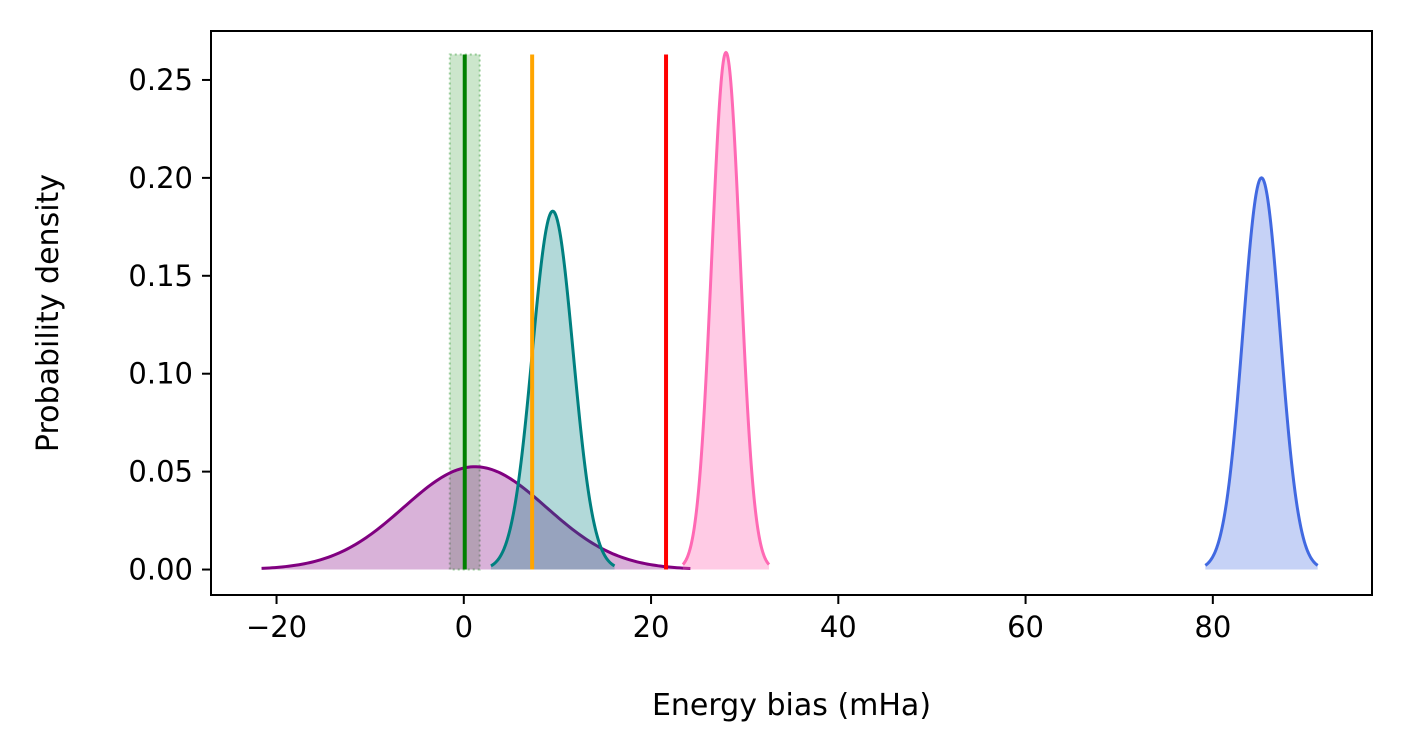 The width and height of the screenshot is (1403, 756). Describe the element at coordinates (160, 276) in the screenshot. I see `y-tick-label: 0.15` at that location.